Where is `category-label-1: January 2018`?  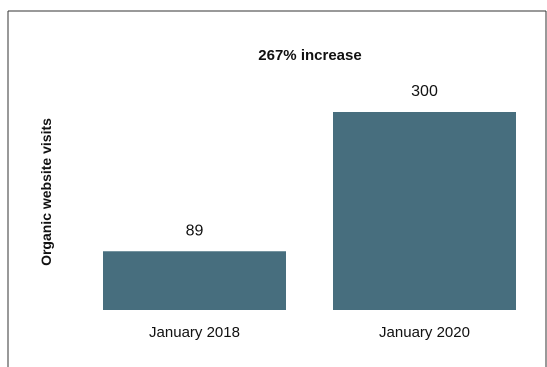
category-label-1: January 2018 is located at coordinates (194, 332).